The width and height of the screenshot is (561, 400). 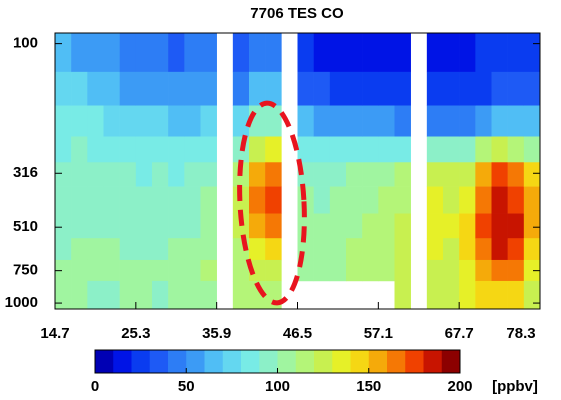 I want to click on x-tick-label: 78.3, so click(x=520, y=333).